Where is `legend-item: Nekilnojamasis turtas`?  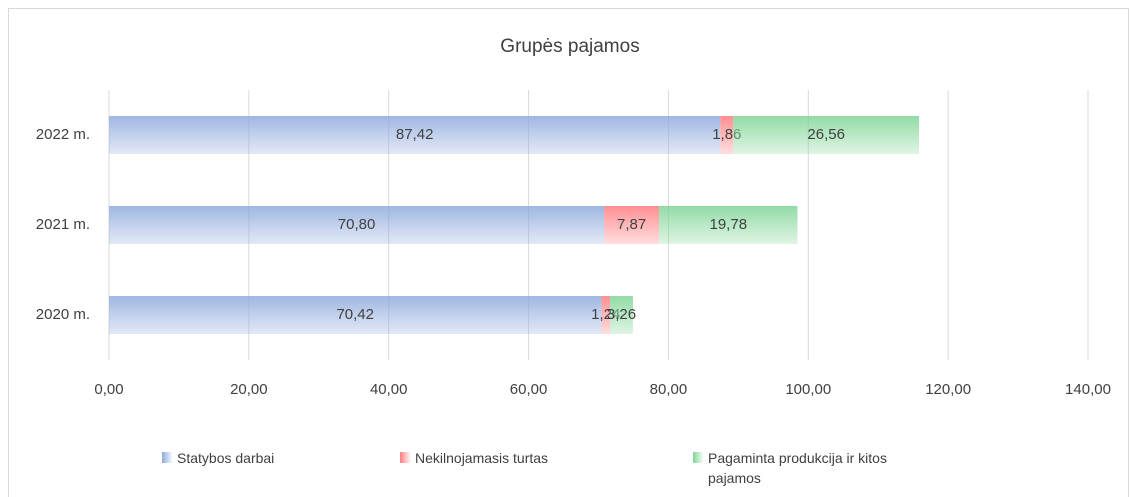 legend-item: Nekilnojamasis turtas is located at coordinates (530, 458).